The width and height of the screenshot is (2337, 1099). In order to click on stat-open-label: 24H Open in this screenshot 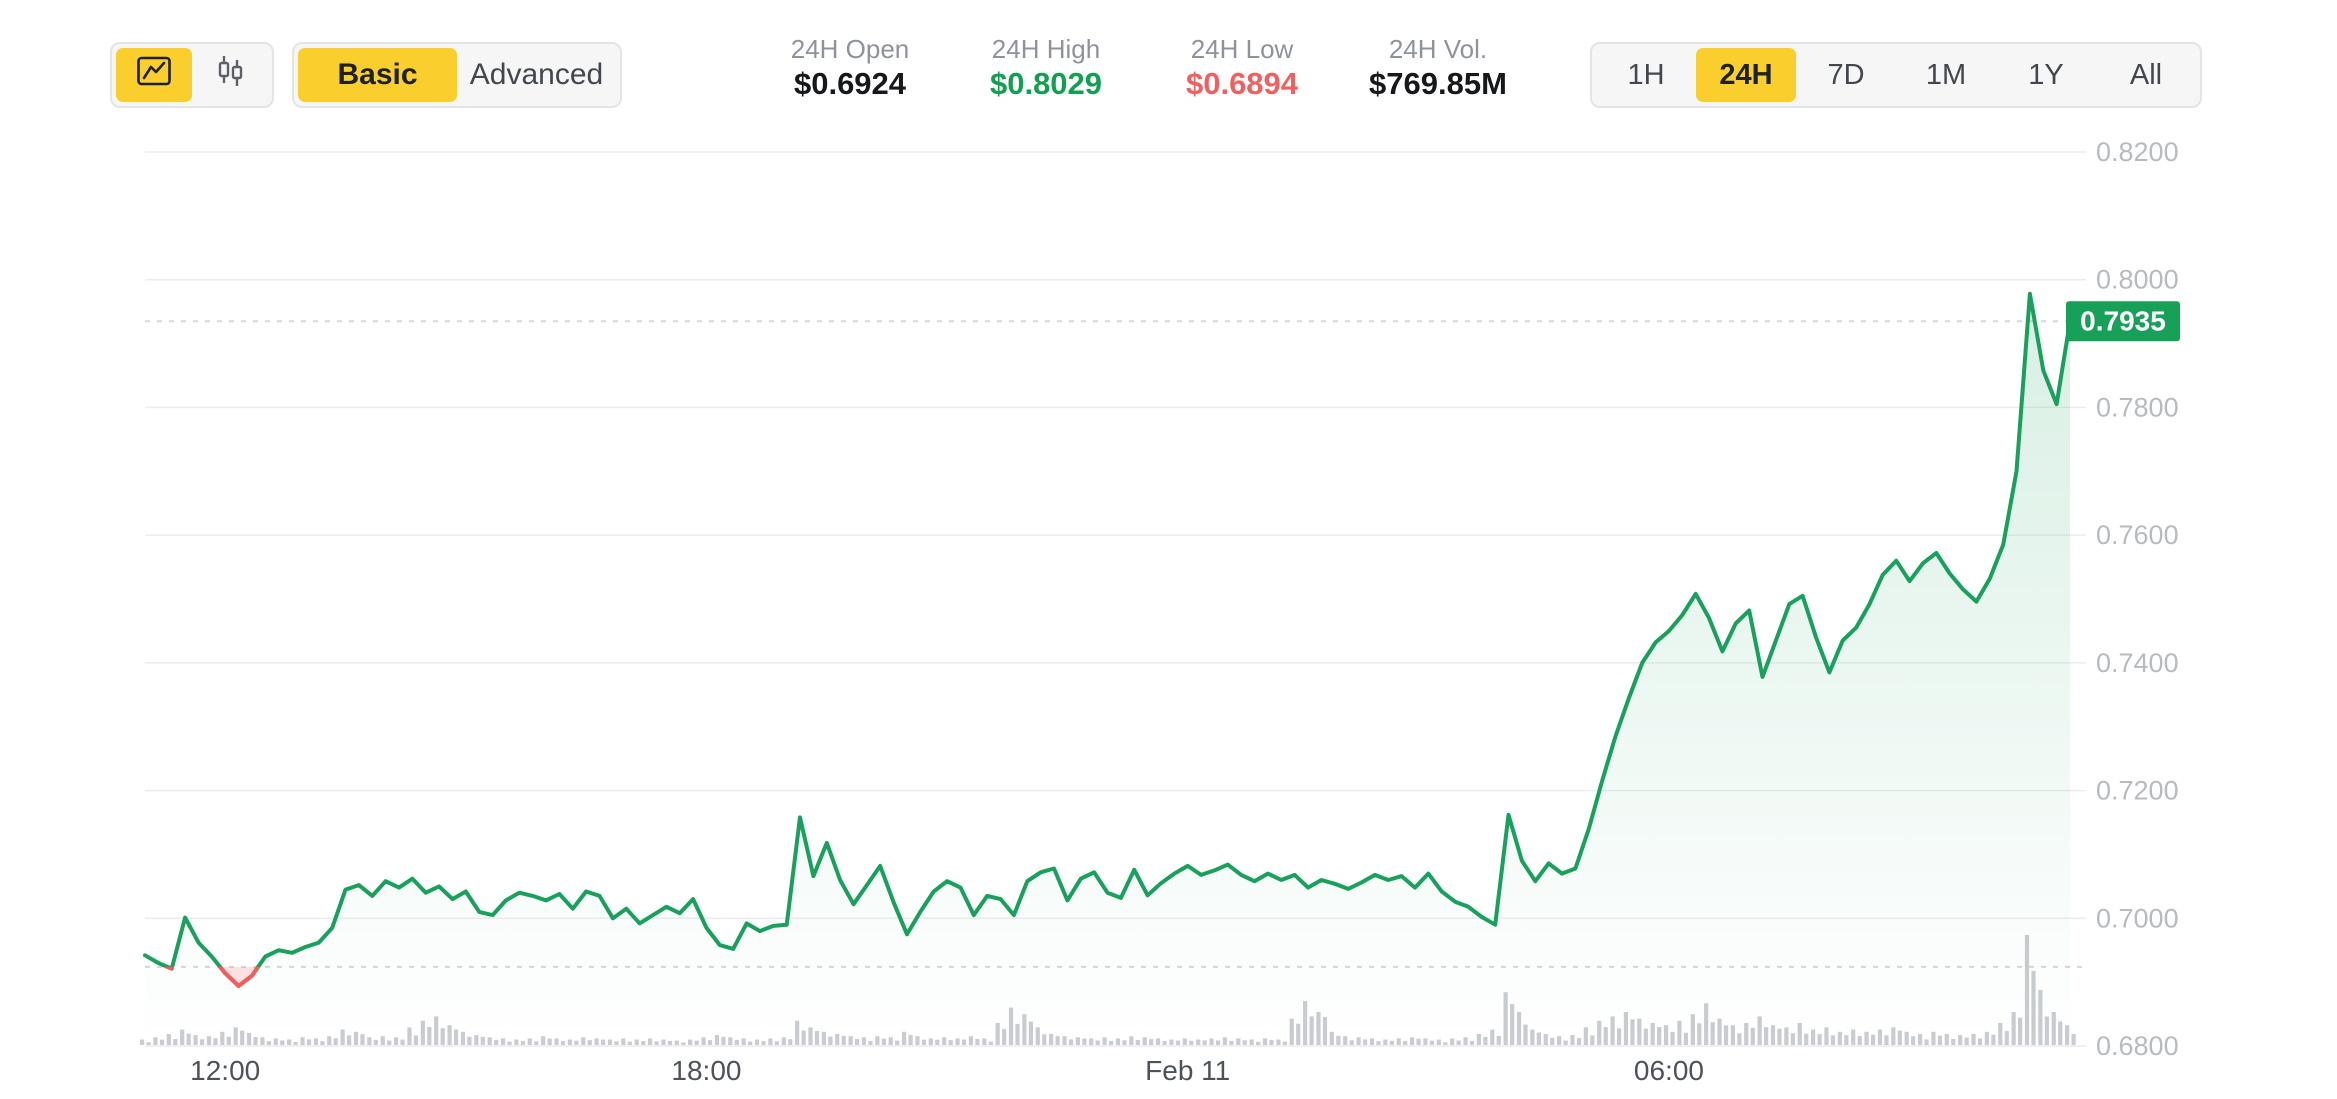, I will do `click(850, 49)`.